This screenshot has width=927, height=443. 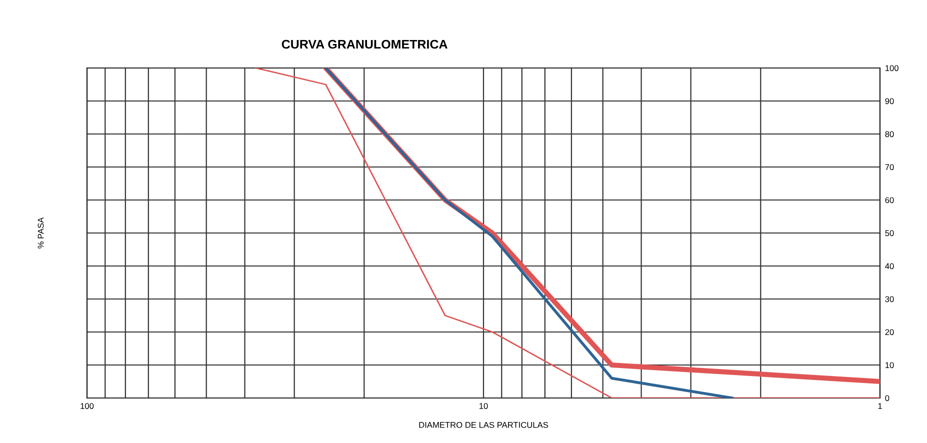 What do you see at coordinates (887, 398) in the screenshot?
I see `y-tick-label: 0` at bounding box center [887, 398].